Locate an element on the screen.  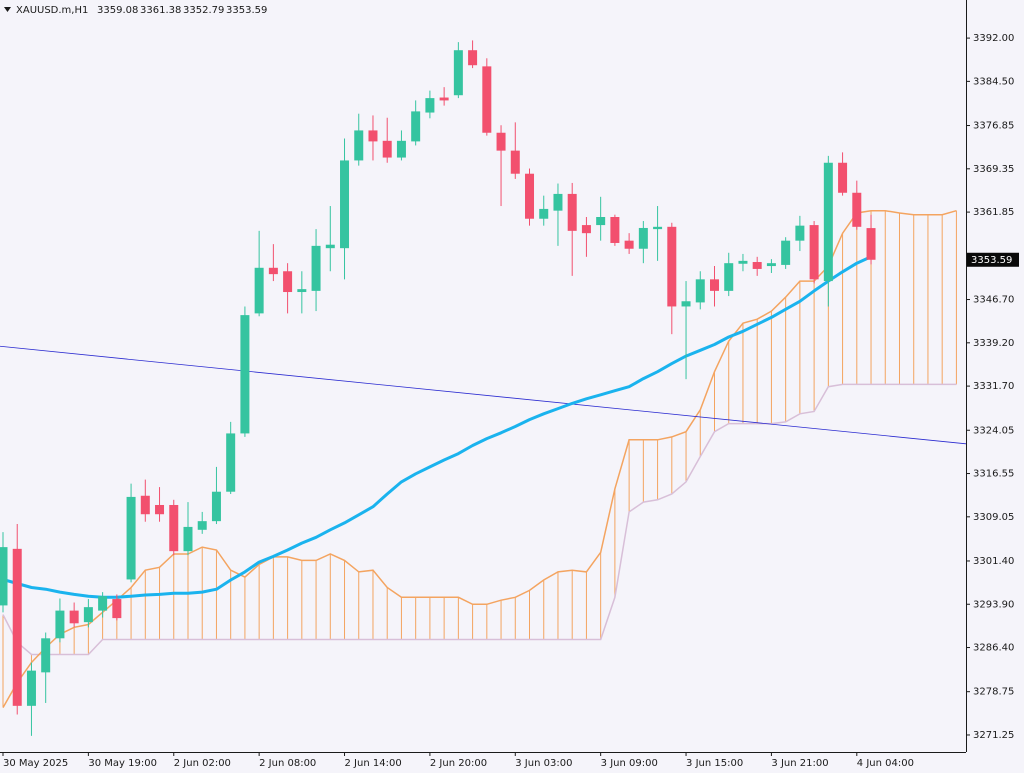
y-tick-label: 3286.40 is located at coordinates (993, 648).